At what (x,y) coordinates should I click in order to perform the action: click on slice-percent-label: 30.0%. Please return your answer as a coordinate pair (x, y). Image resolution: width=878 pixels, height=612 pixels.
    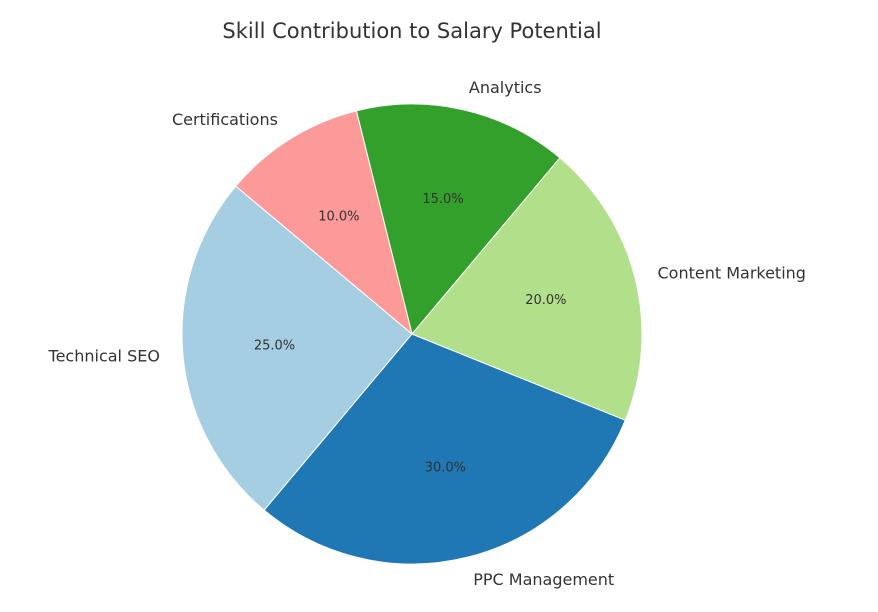
    Looking at the image, I should click on (445, 467).